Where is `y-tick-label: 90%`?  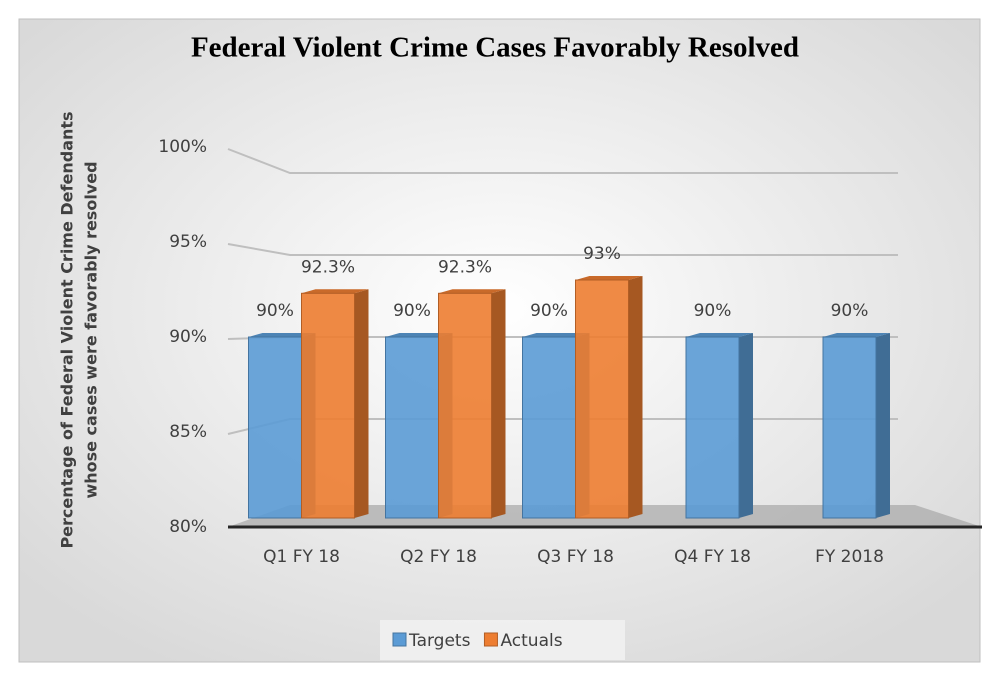 y-tick-label: 90% is located at coordinates (188, 337).